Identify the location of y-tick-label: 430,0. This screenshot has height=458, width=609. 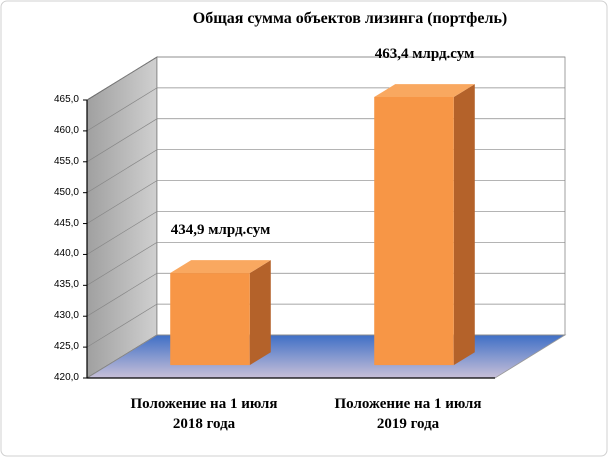
(66, 316).